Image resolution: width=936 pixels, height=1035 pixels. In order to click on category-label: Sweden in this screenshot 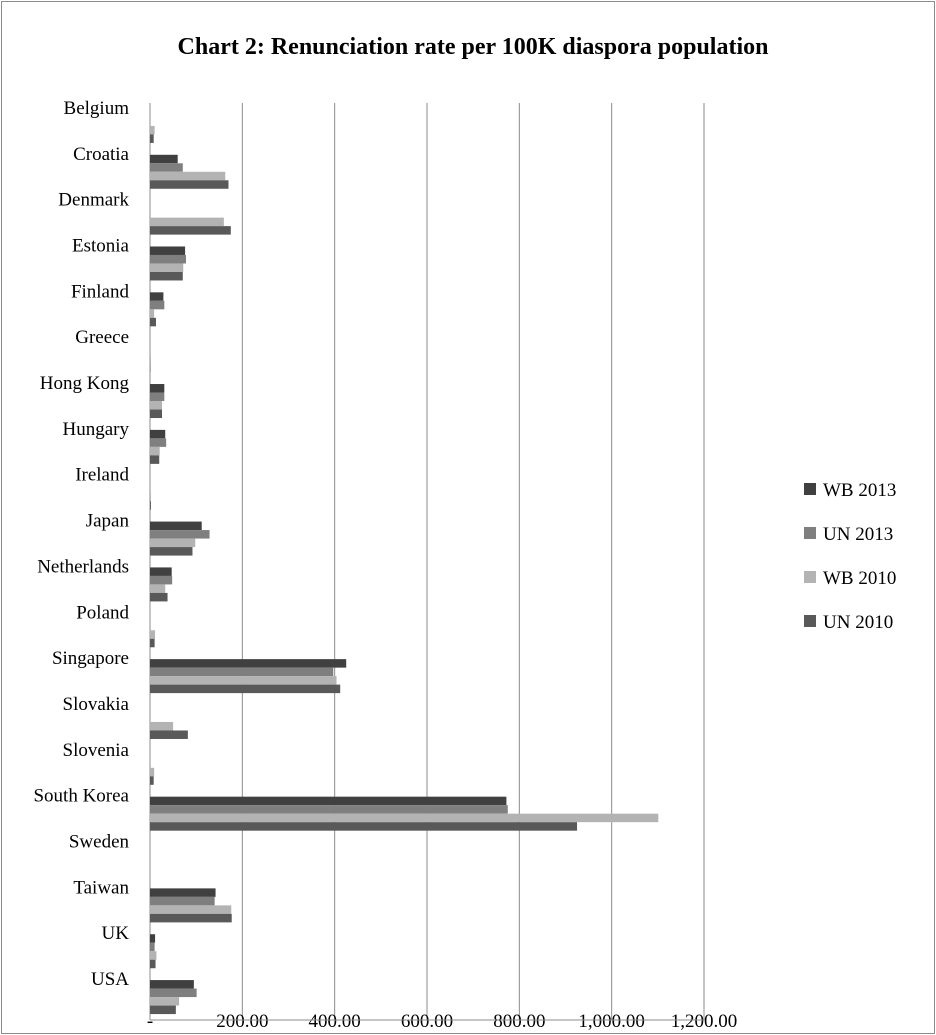, I will do `click(99, 842)`.